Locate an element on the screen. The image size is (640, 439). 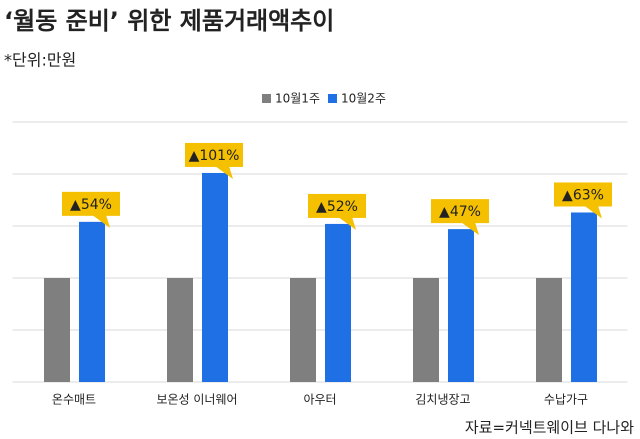
callout-label: ▲47% is located at coordinates (460, 212).